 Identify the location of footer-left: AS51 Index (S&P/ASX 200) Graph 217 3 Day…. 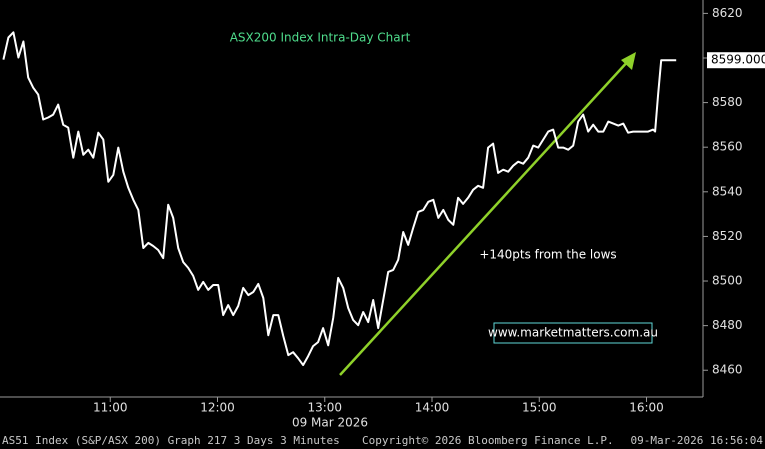
(171, 440).